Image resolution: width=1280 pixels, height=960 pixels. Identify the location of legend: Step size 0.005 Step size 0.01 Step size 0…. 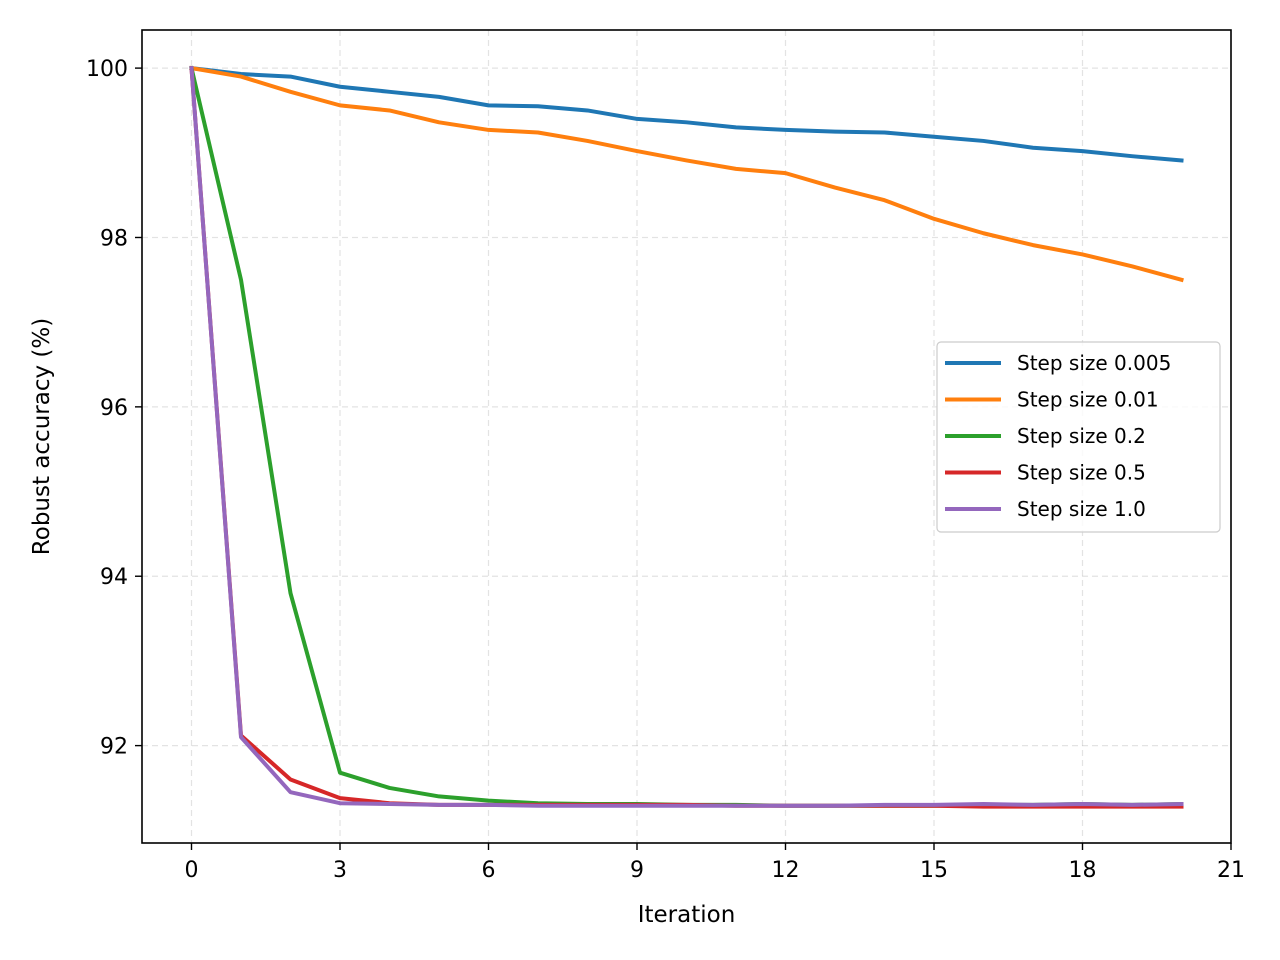
(1078, 437).